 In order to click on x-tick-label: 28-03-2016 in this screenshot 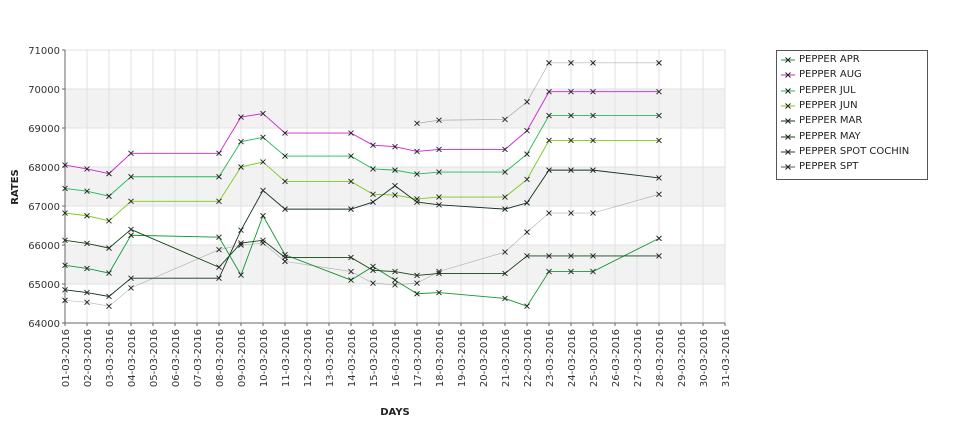, I will do `click(660, 358)`.